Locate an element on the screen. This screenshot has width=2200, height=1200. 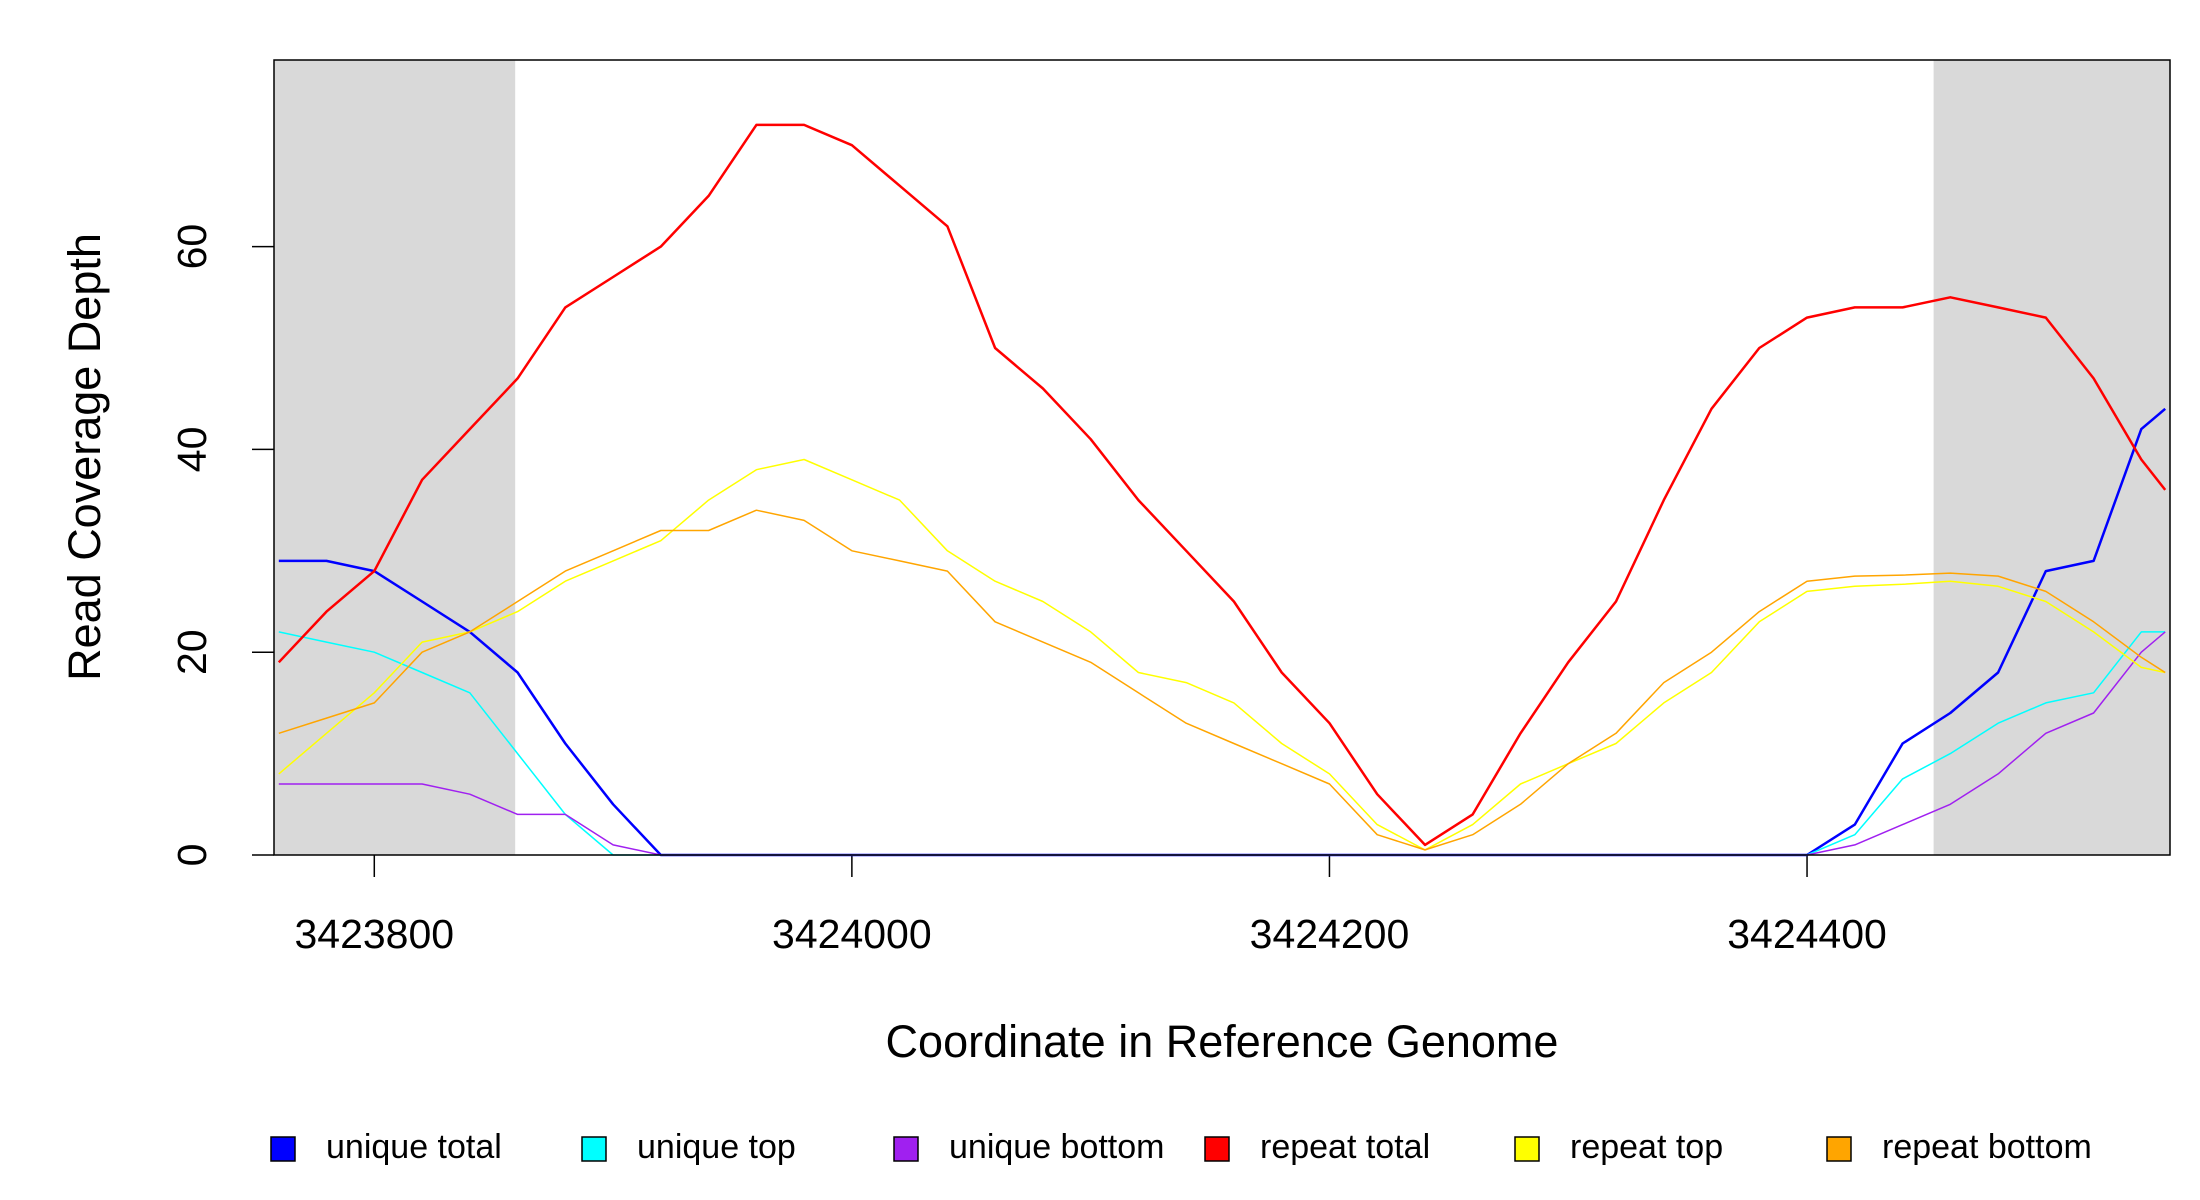
x-axis-title: Coordinate in Reference Genome is located at coordinates (1222, 1041).